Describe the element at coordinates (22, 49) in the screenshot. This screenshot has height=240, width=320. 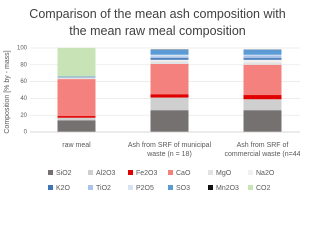
I see `y-tick-label: 100` at that location.